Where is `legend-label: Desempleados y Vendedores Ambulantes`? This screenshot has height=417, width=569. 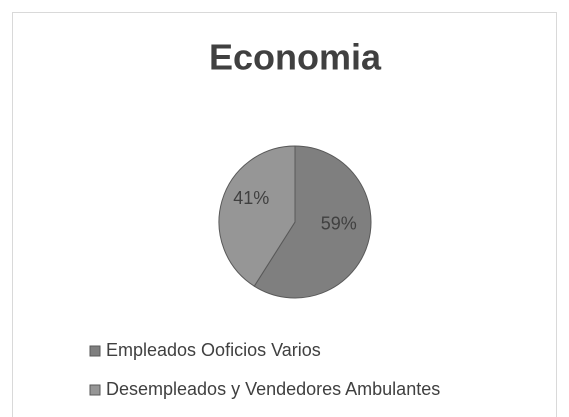
legend-label: Desempleados y Vendedores Ambulantes is located at coordinates (273, 389).